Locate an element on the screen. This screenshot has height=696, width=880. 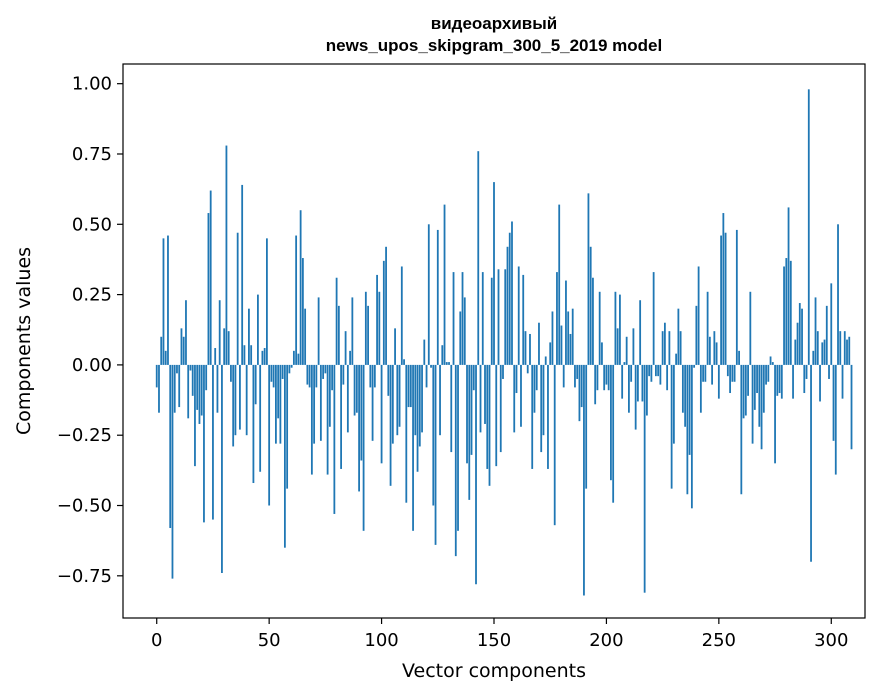
x-tick-label: 150 is located at coordinates (494, 640).